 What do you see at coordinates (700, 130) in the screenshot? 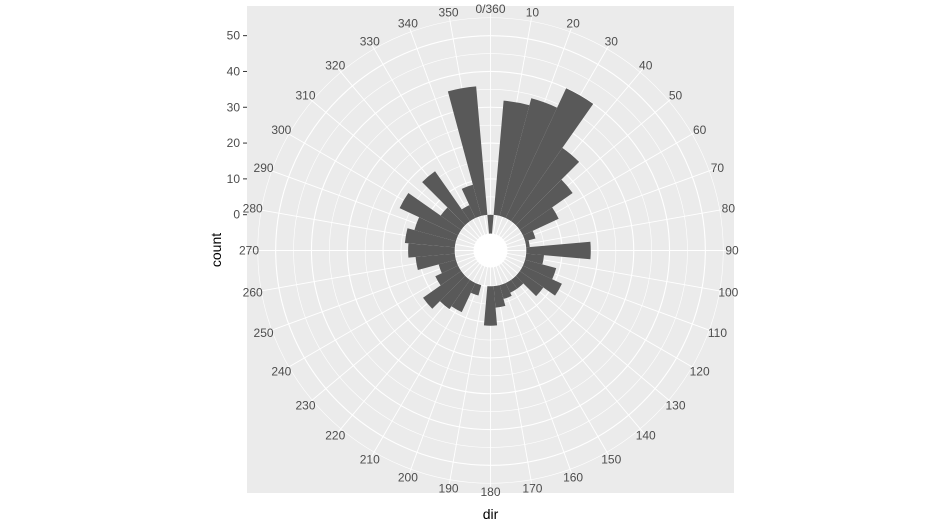
I see `x-tick-label: 60` at bounding box center [700, 130].